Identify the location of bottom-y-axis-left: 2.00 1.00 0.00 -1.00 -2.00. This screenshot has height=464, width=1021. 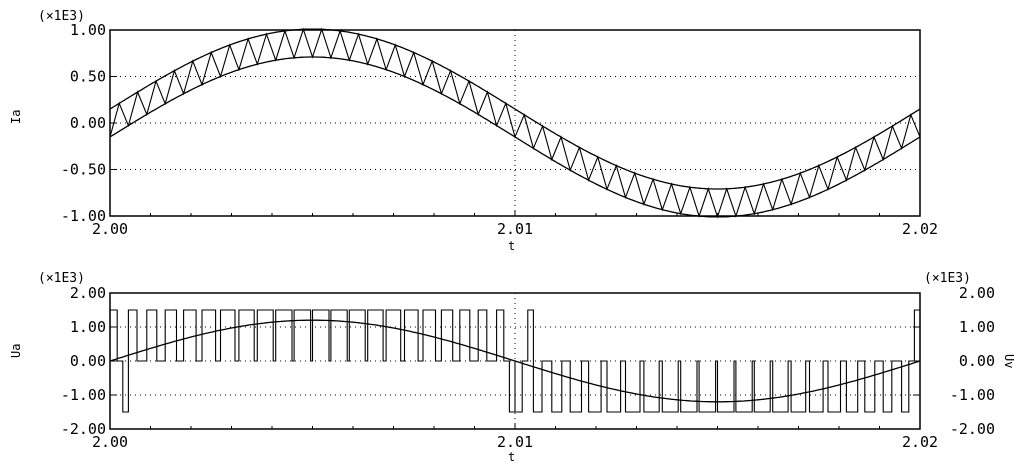
(89, 361).